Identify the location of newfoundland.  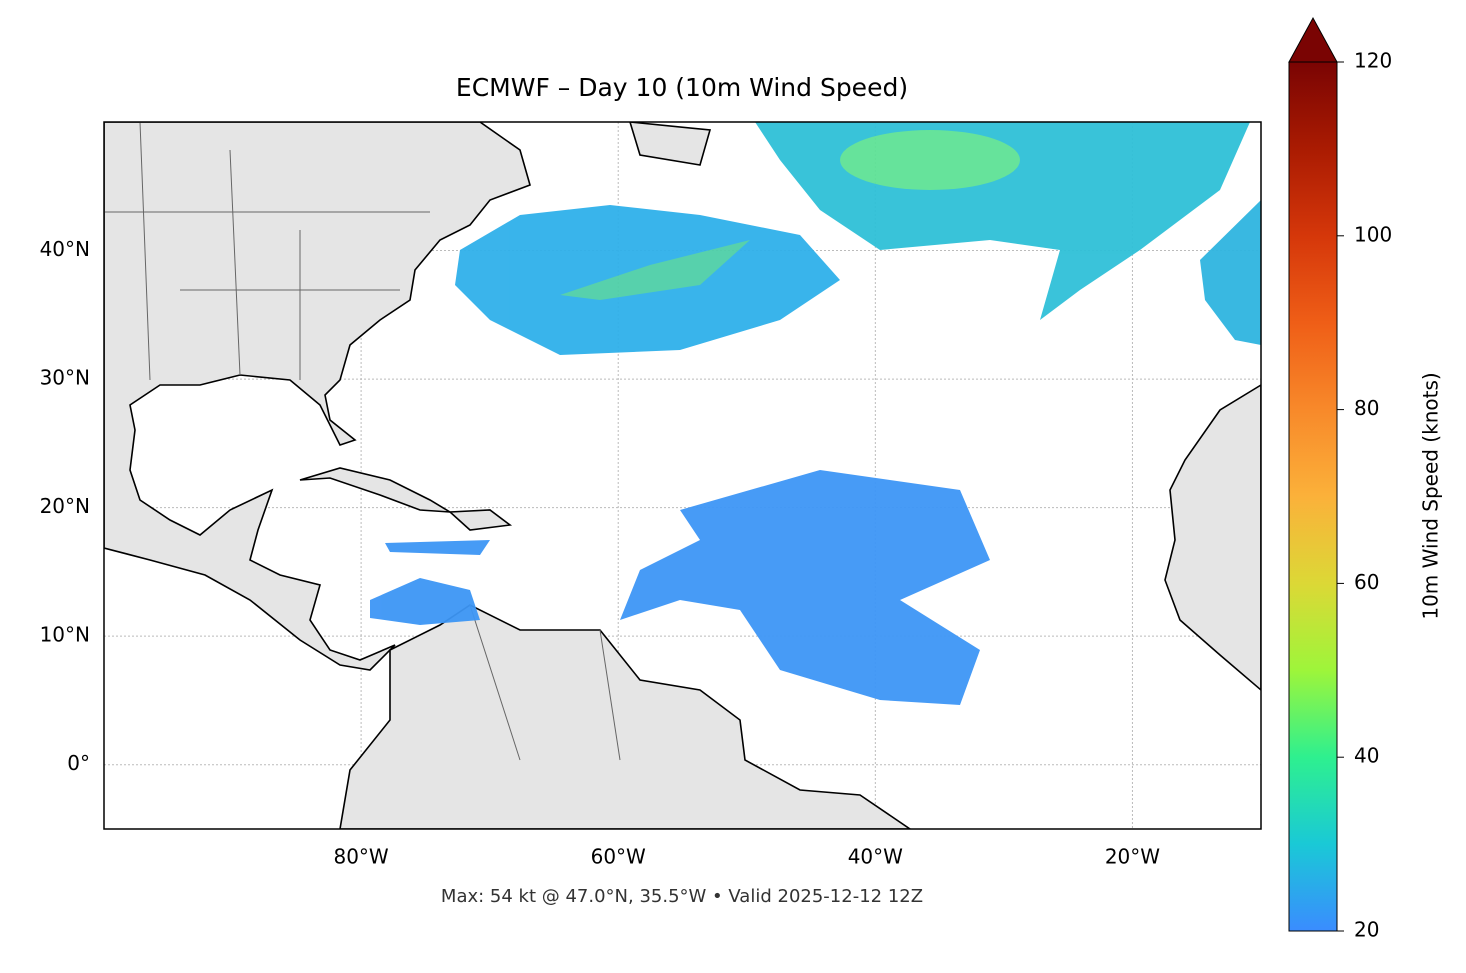
(670, 144).